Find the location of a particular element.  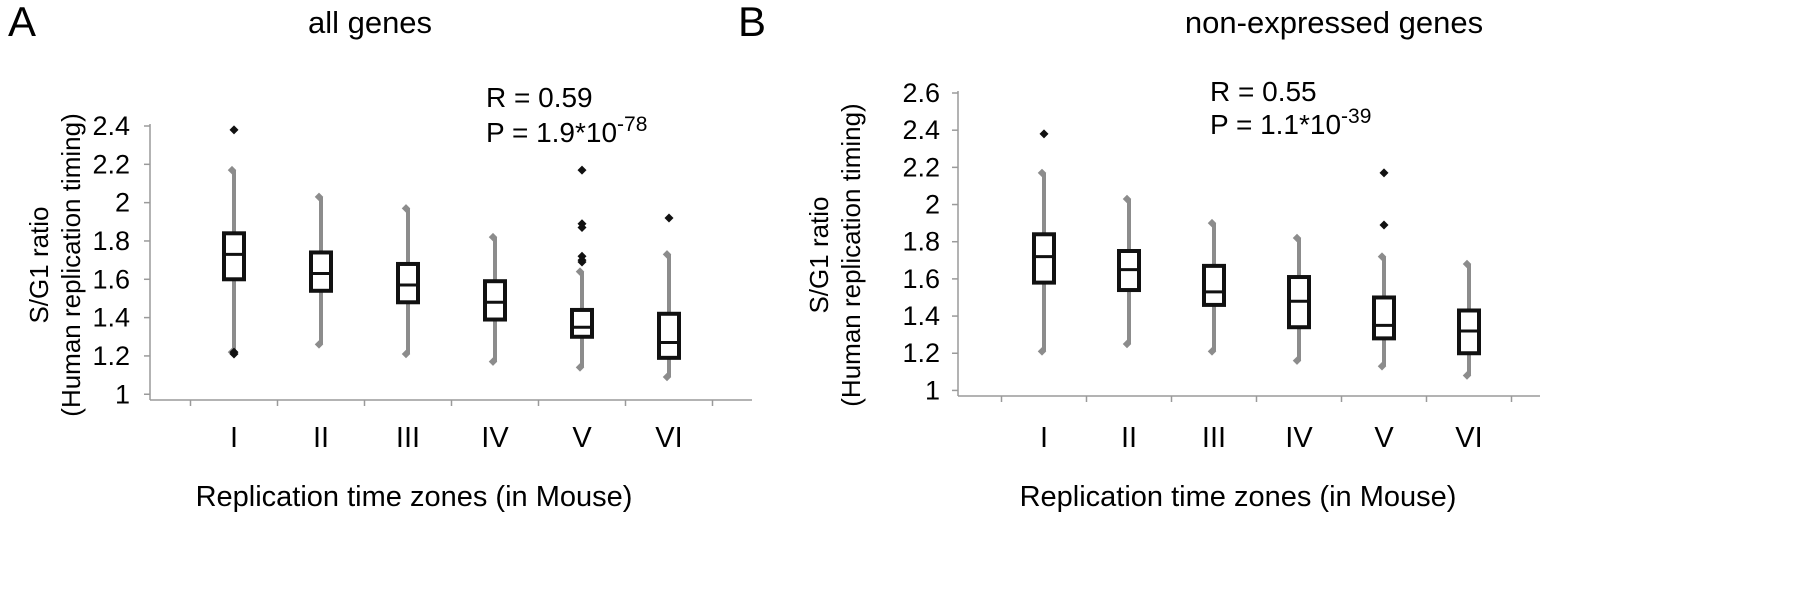

annotation-r: R = 0.55 is located at coordinates (1263, 91).